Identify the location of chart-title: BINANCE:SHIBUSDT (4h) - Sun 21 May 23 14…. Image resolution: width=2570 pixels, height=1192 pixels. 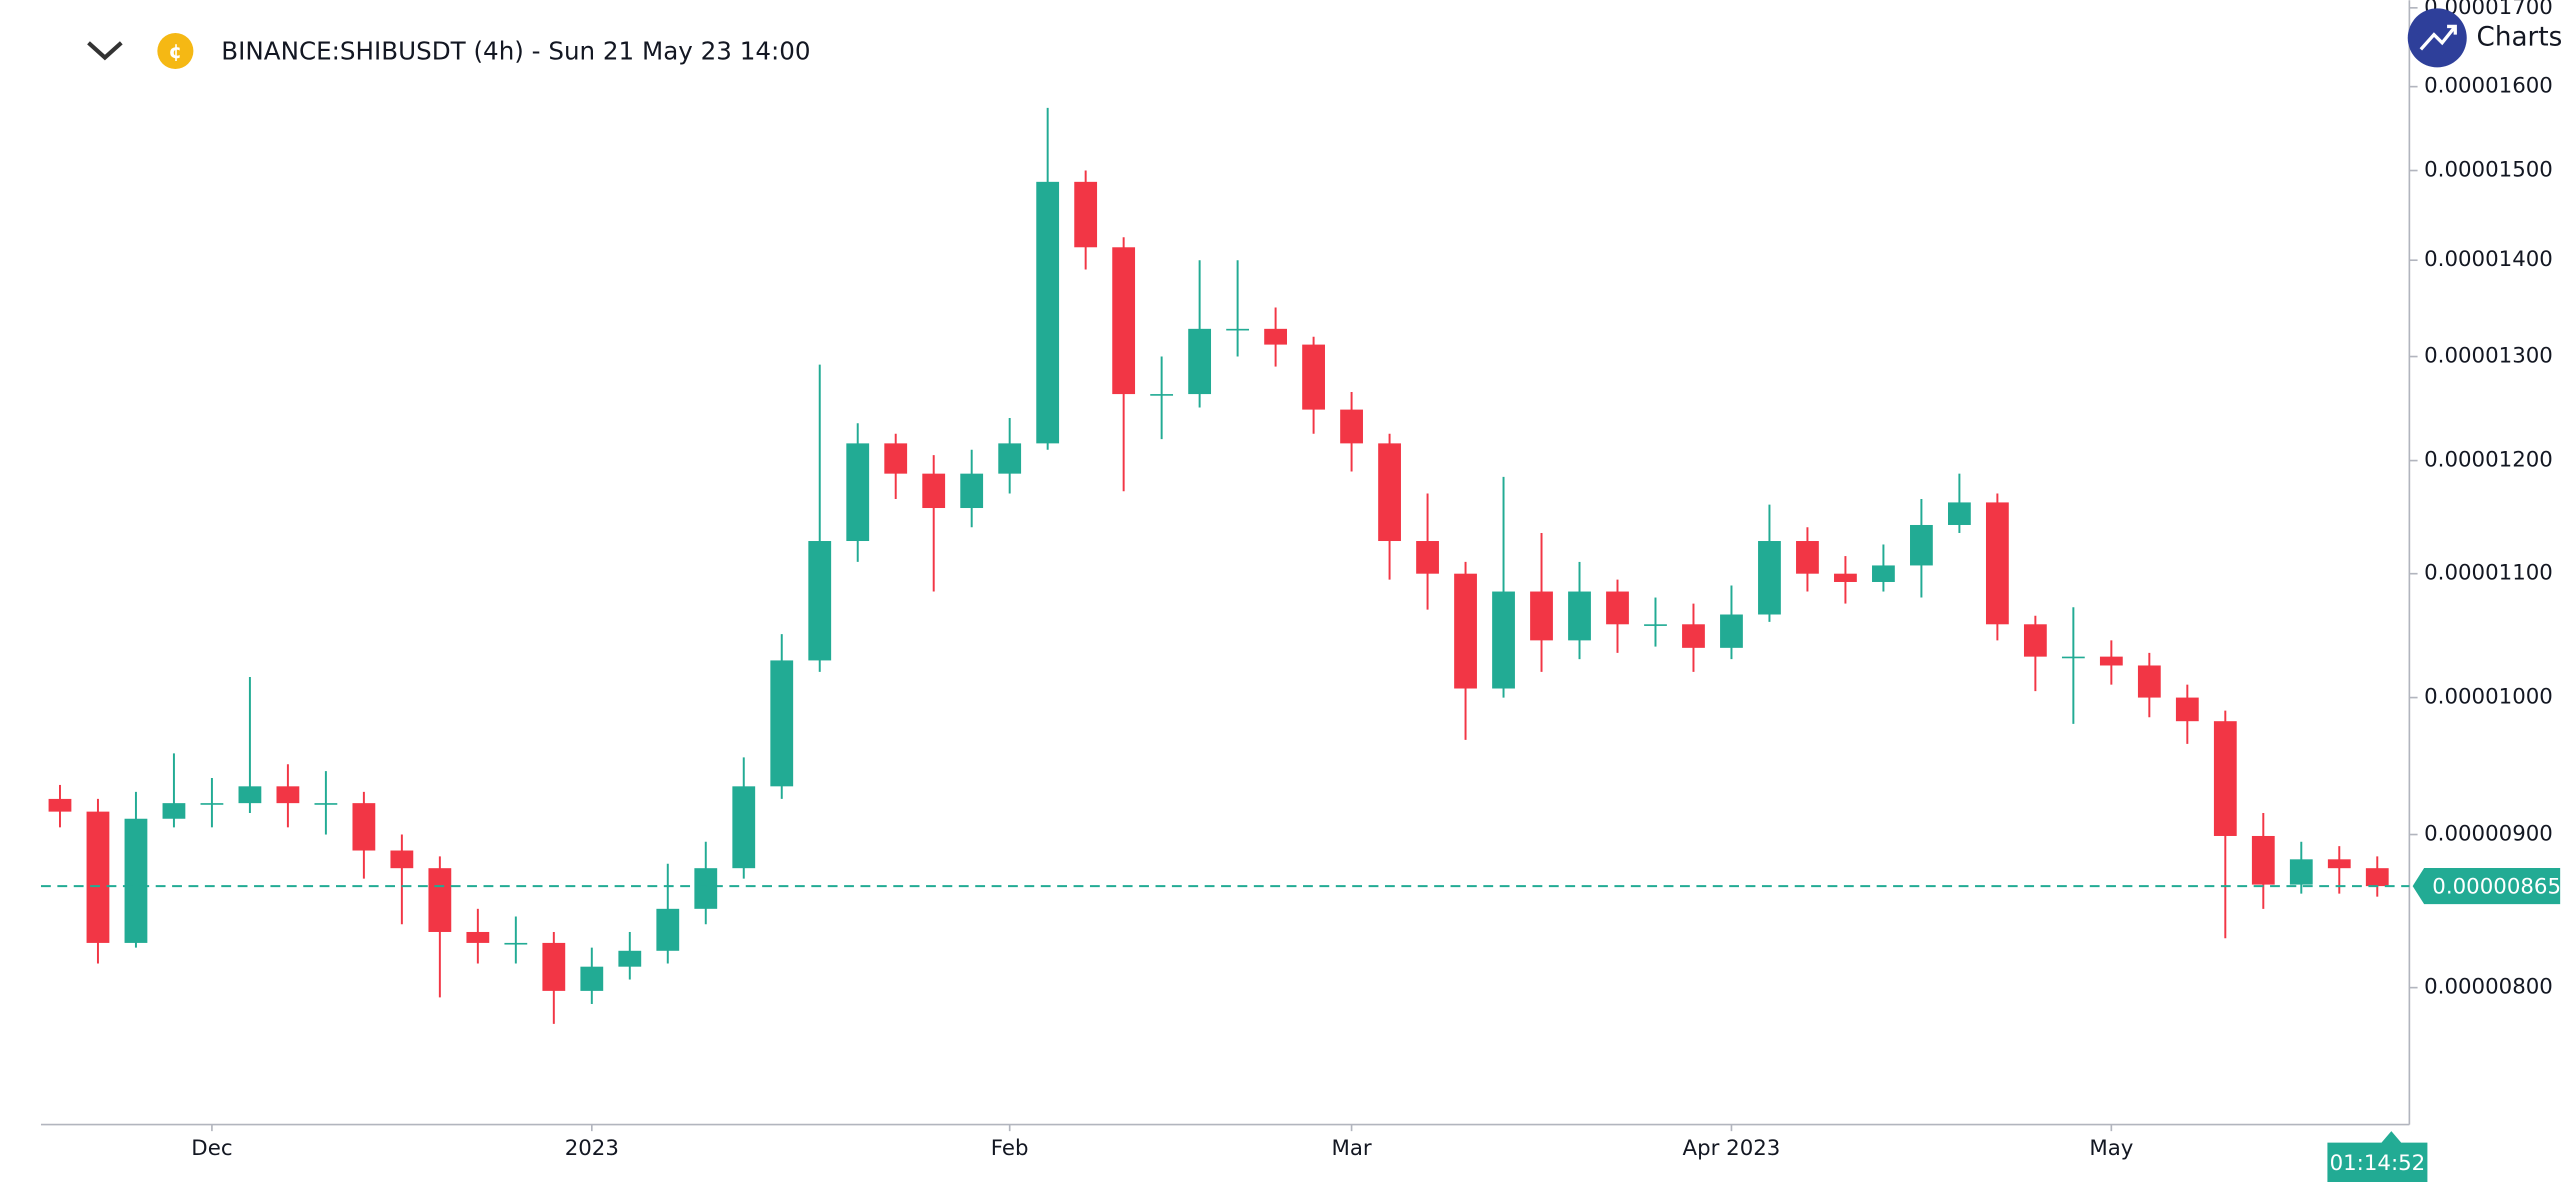
(515, 51).